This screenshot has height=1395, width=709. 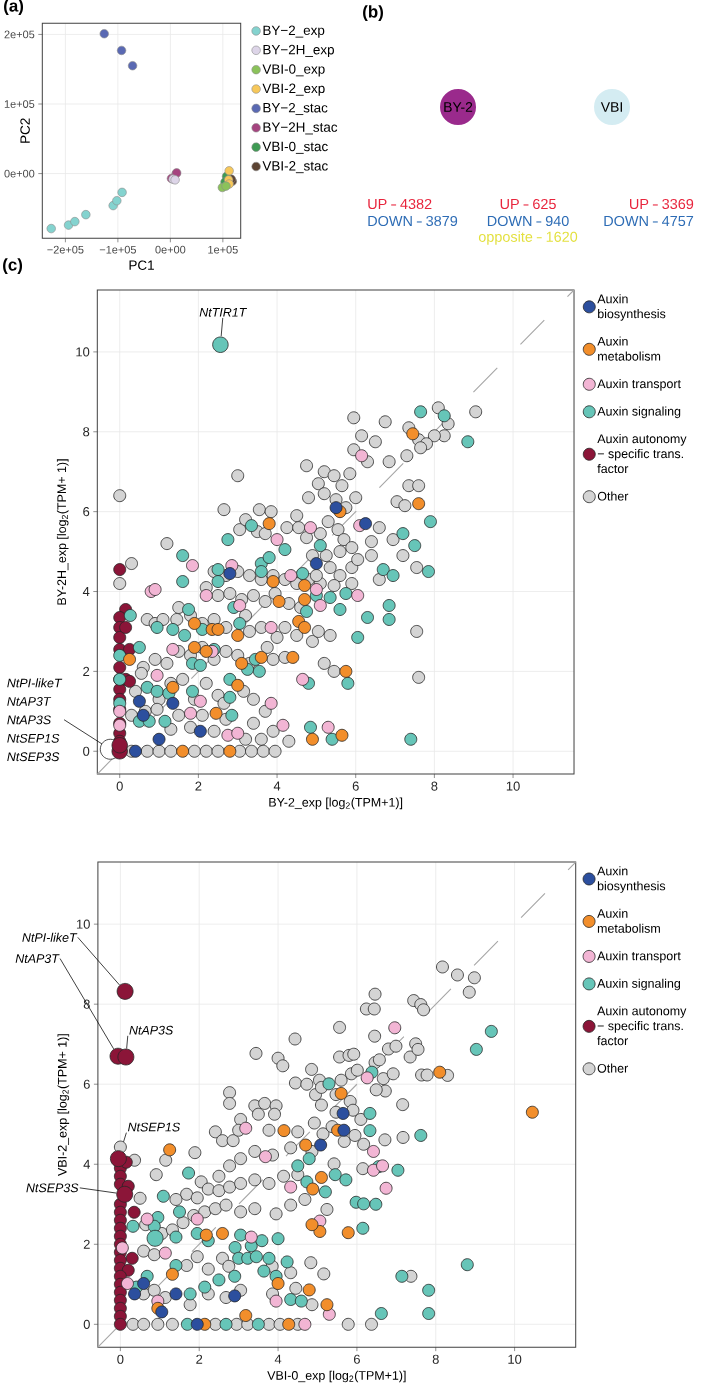 What do you see at coordinates (13, 266) in the screenshot?
I see `chart-title: (c)` at bounding box center [13, 266].